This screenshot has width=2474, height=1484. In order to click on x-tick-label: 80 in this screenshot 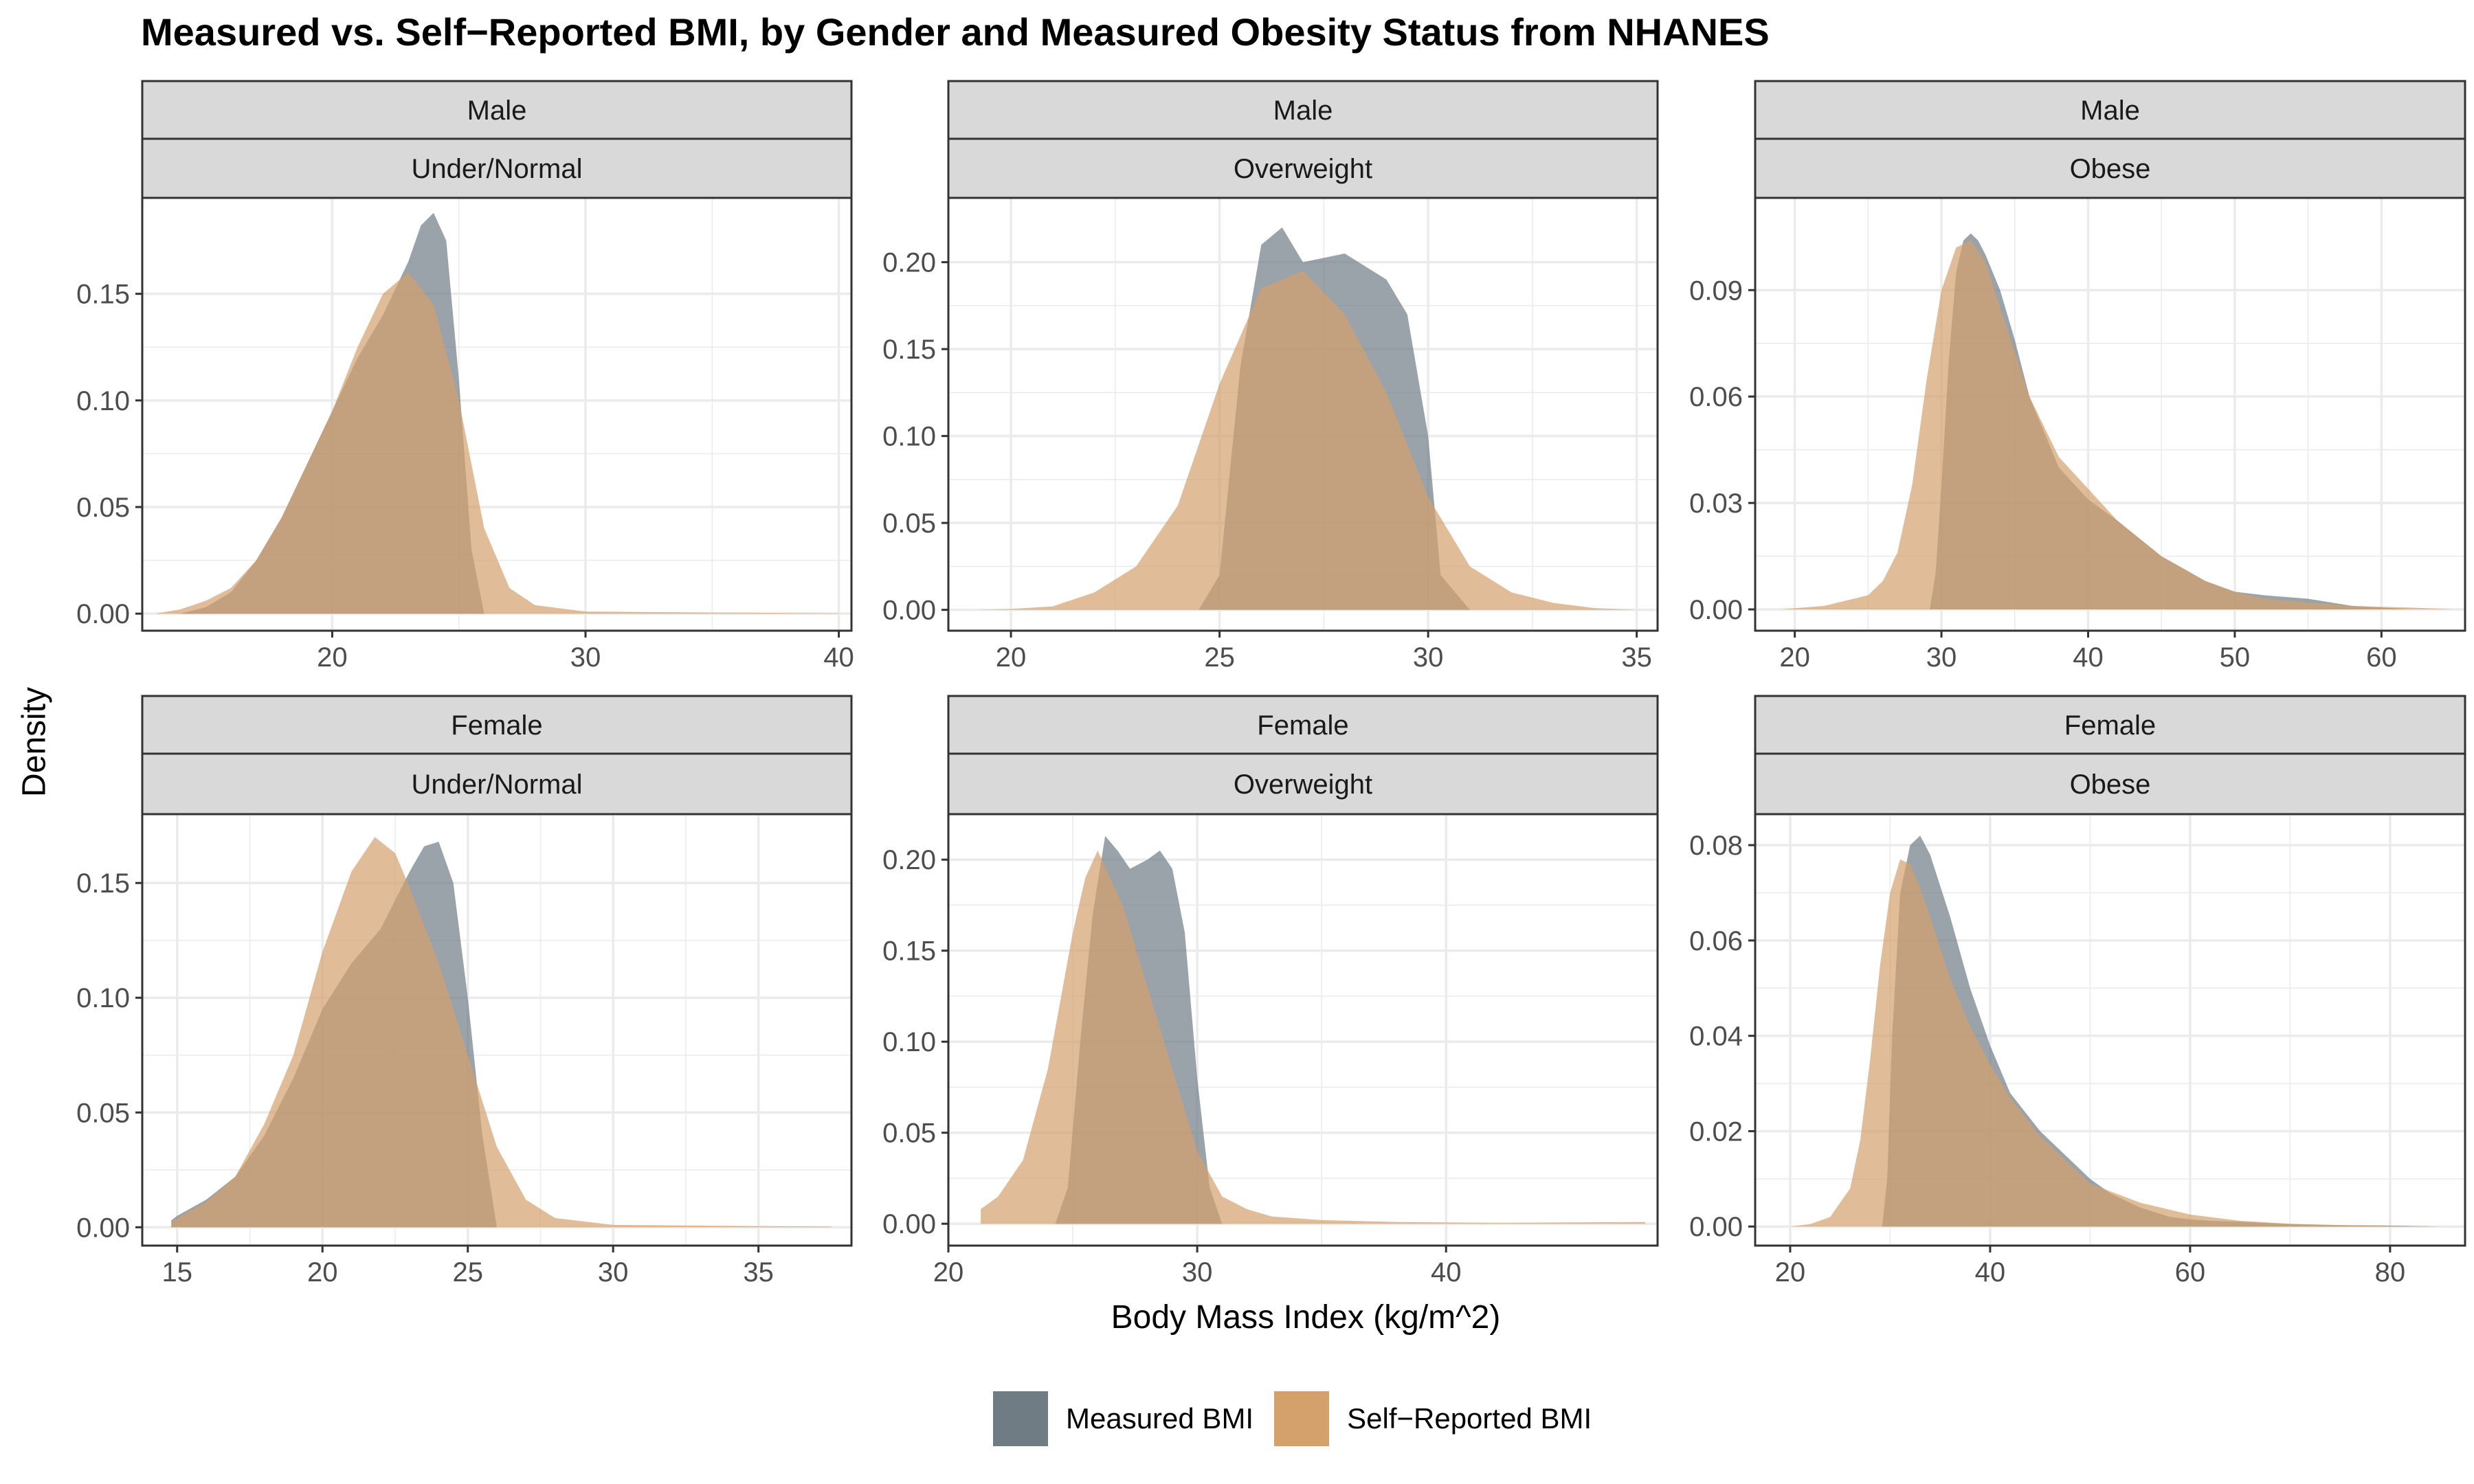, I will do `click(2390, 1272)`.